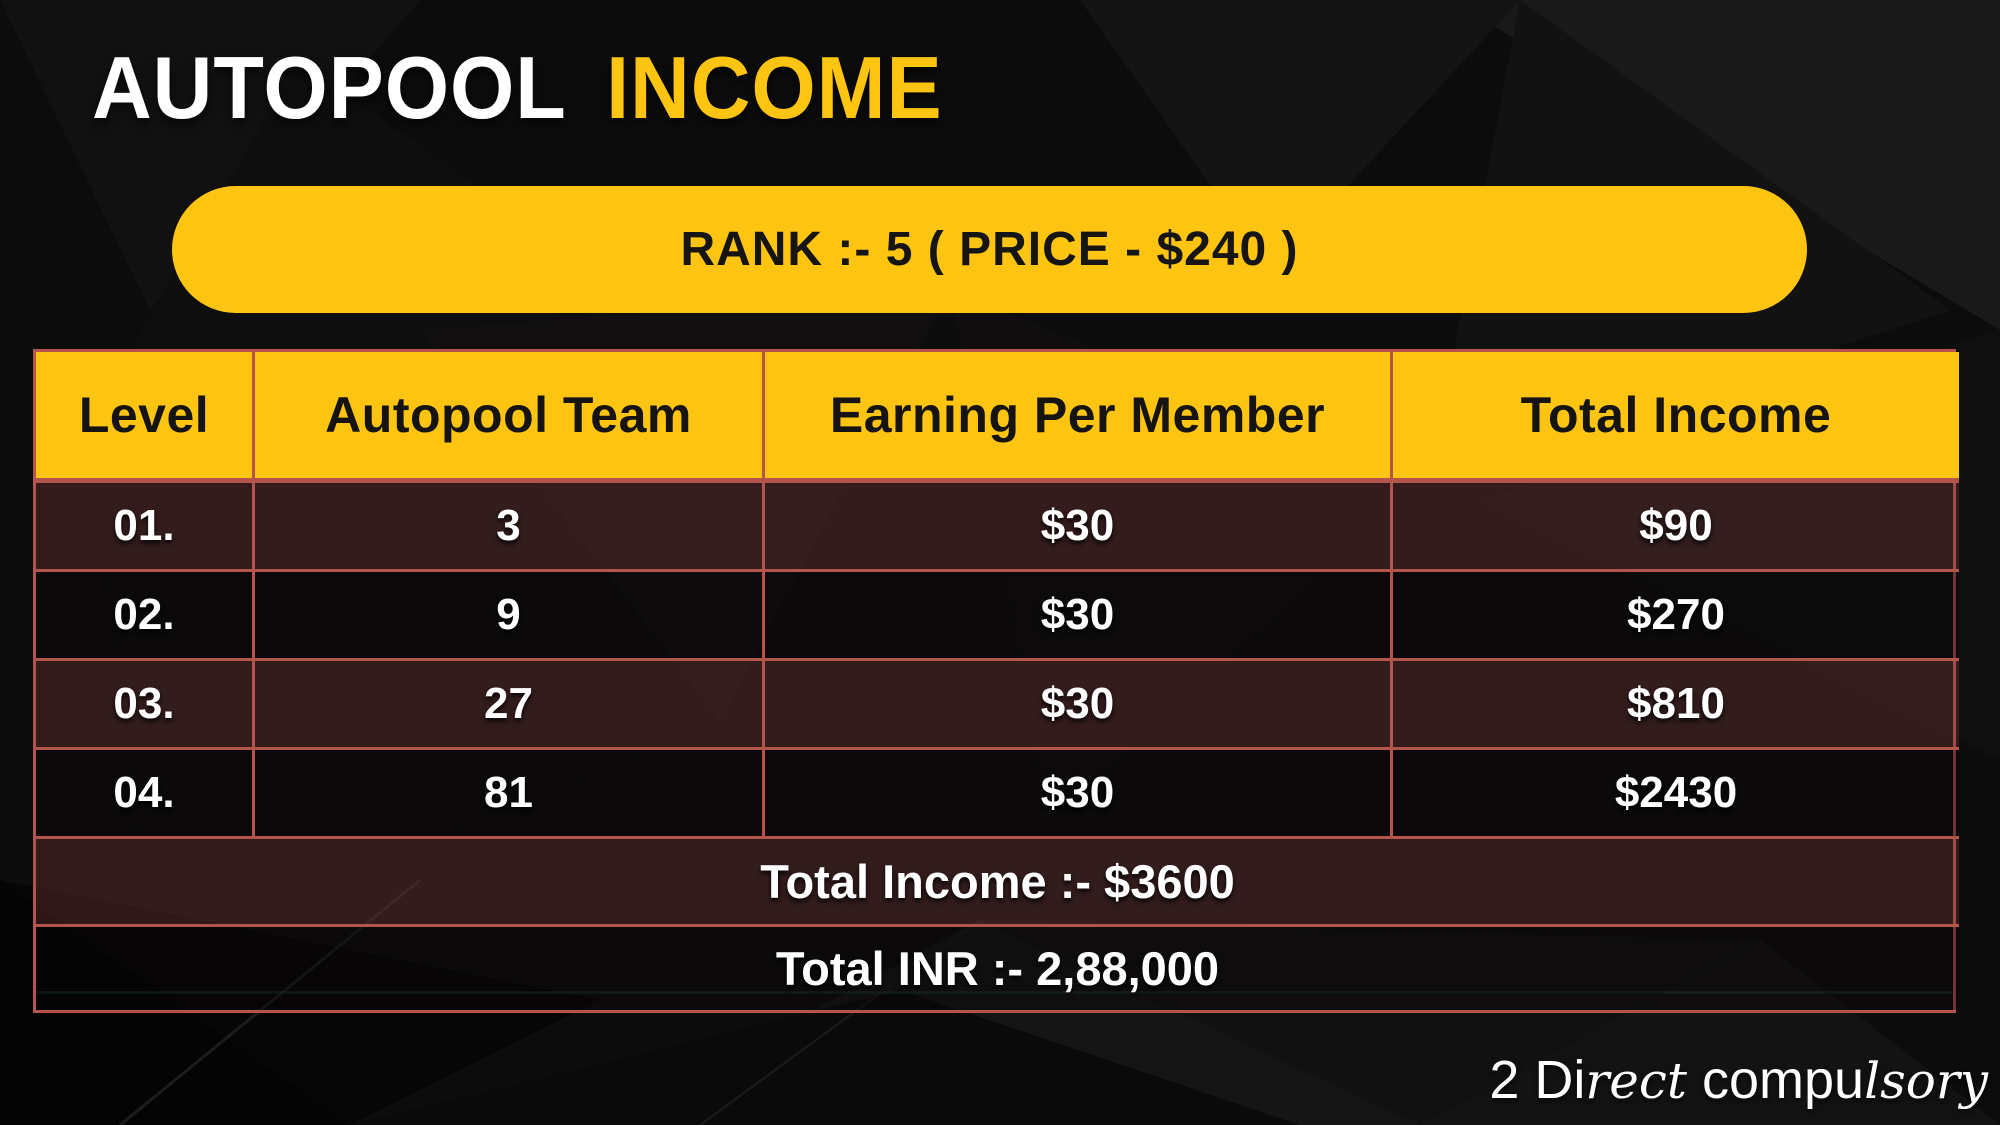 The image size is (2000, 1125). What do you see at coordinates (510, 417) in the screenshot?
I see `header-autopool-team: Autopool Team` at bounding box center [510, 417].